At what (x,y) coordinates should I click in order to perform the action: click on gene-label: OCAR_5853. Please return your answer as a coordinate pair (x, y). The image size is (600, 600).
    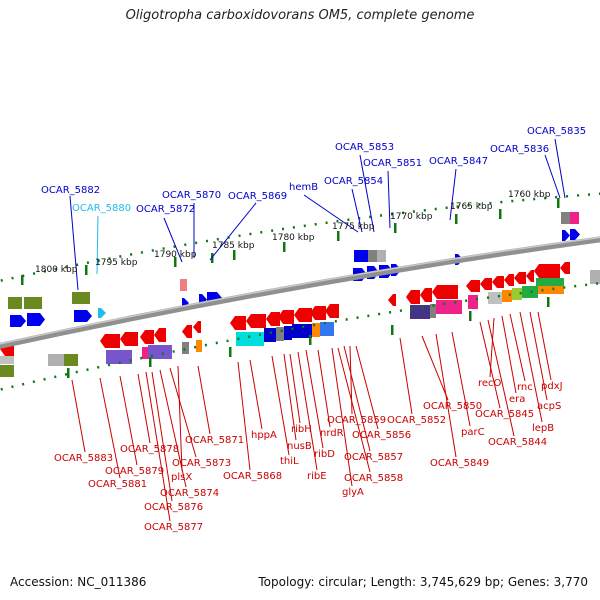
    Looking at the image, I should click on (364, 147).